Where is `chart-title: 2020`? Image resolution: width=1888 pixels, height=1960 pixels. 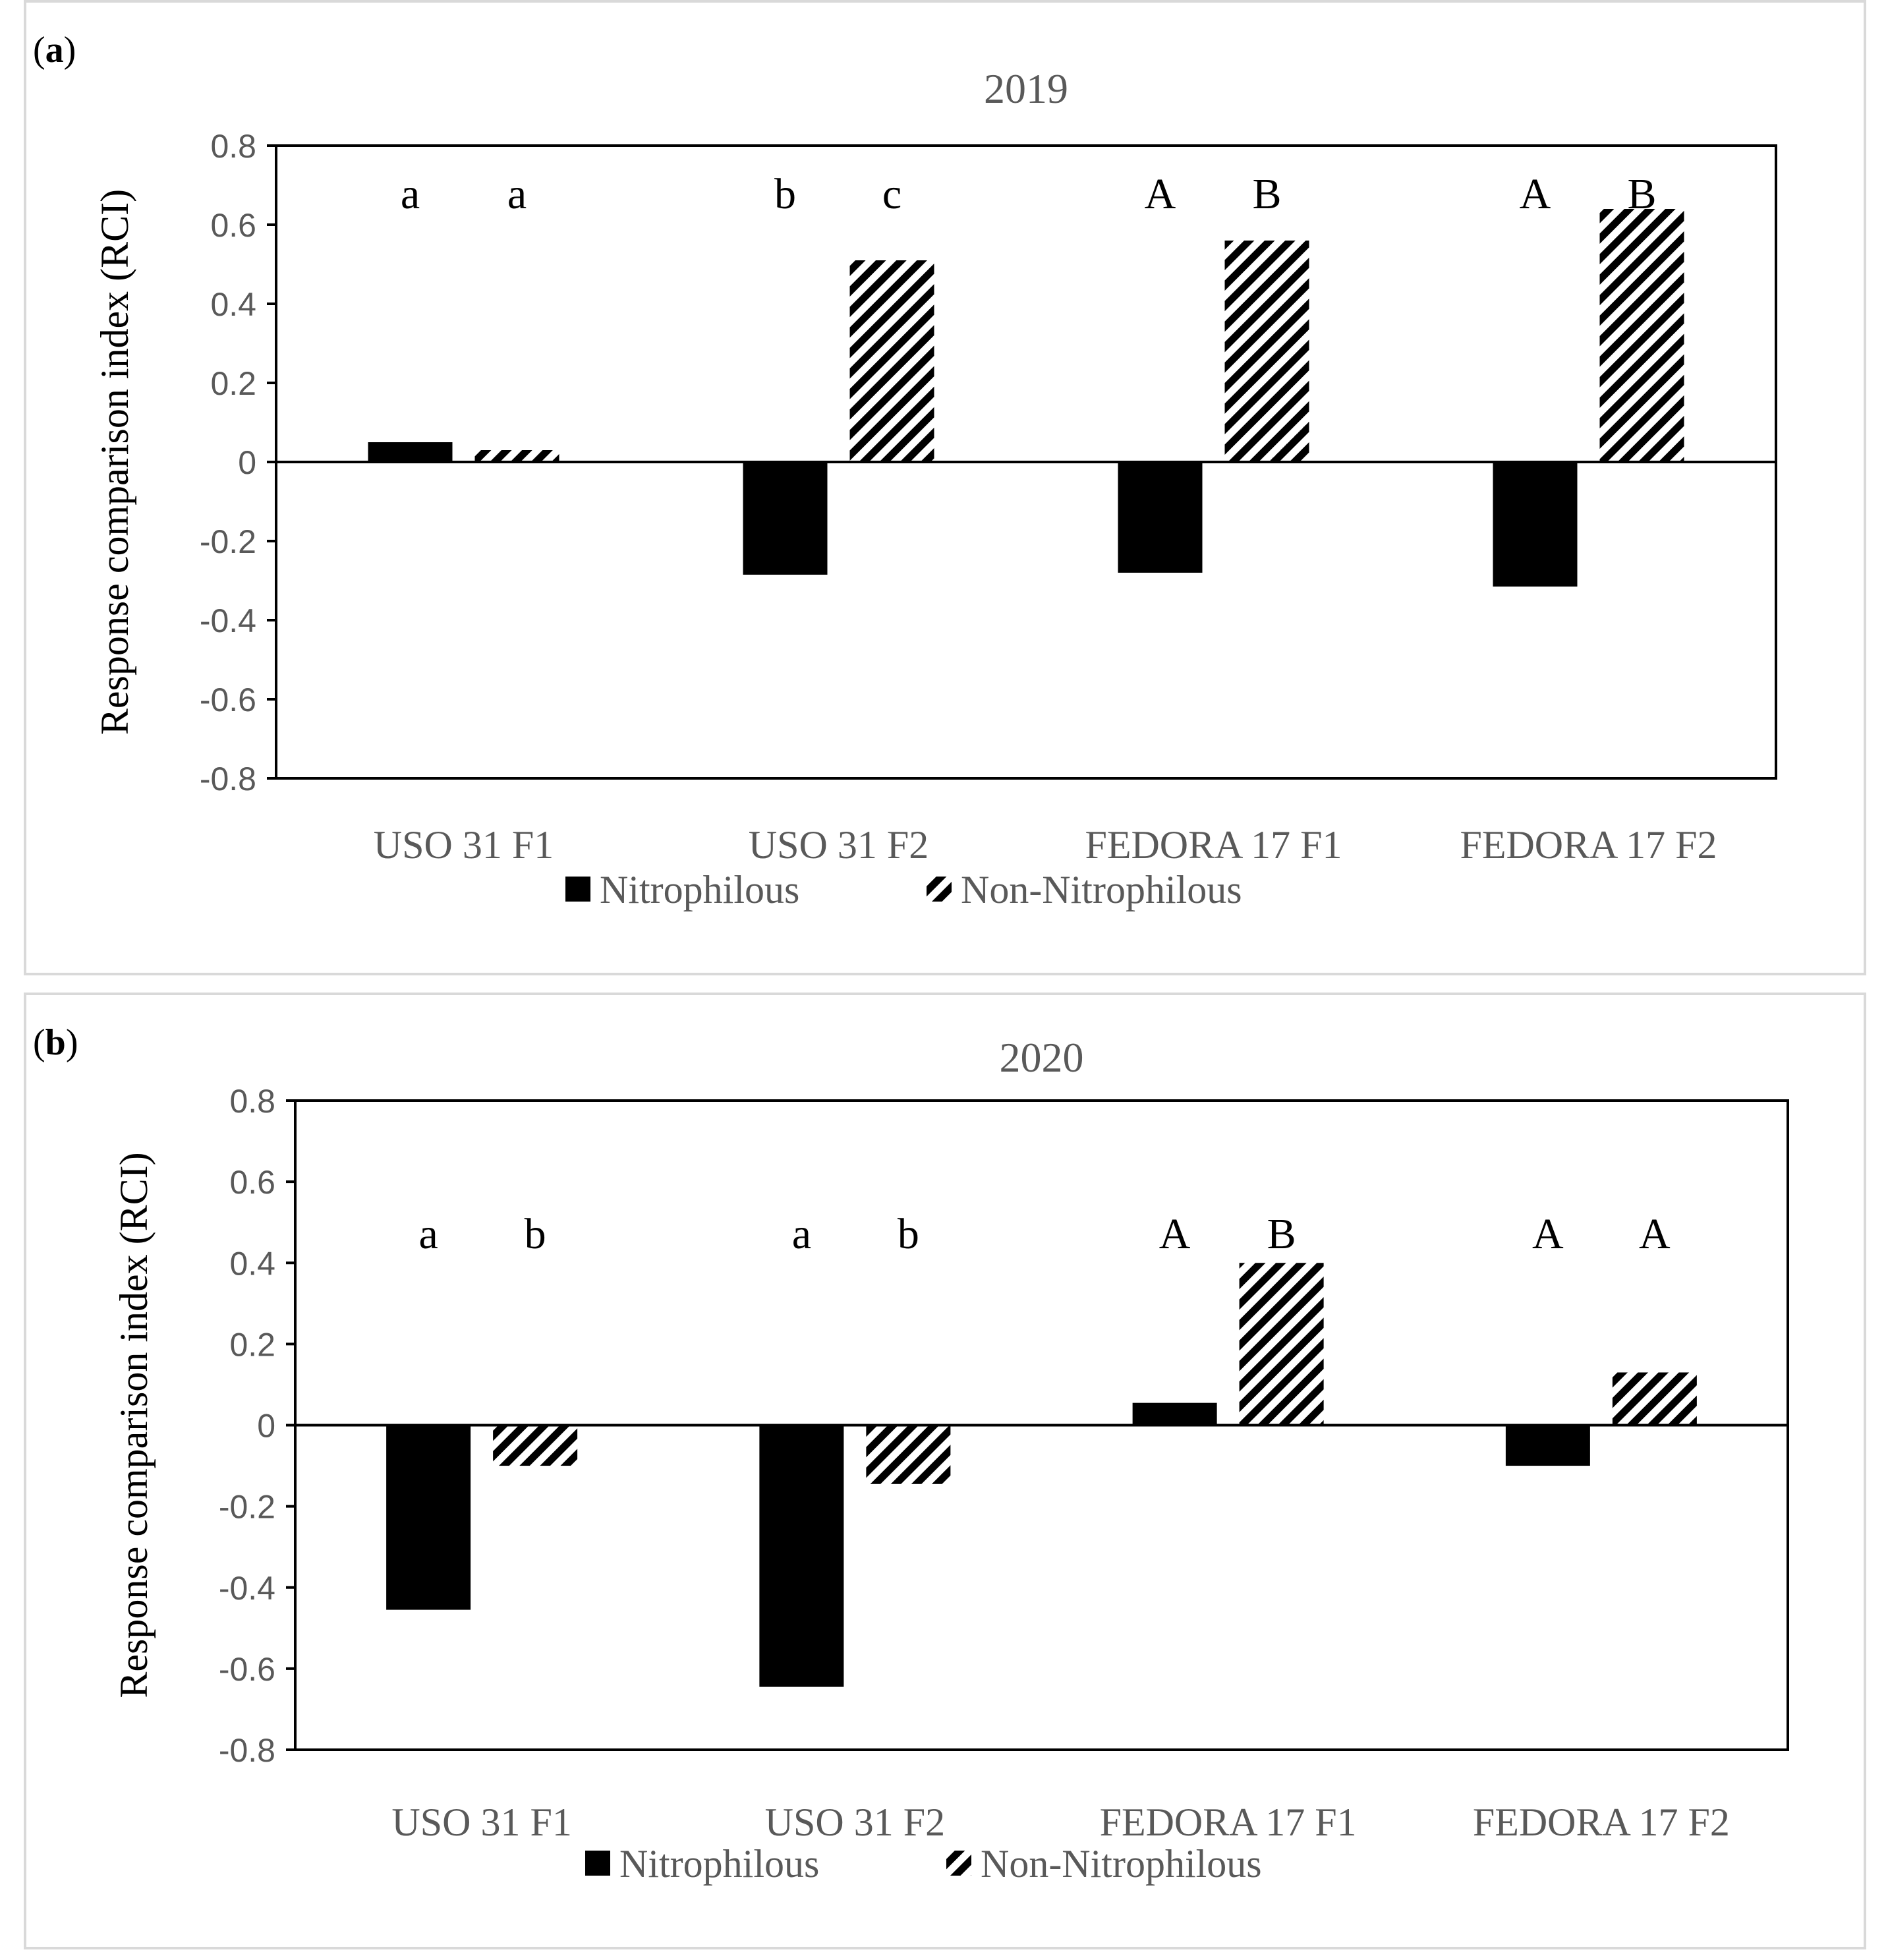
chart-title: 2020 is located at coordinates (1042, 1057).